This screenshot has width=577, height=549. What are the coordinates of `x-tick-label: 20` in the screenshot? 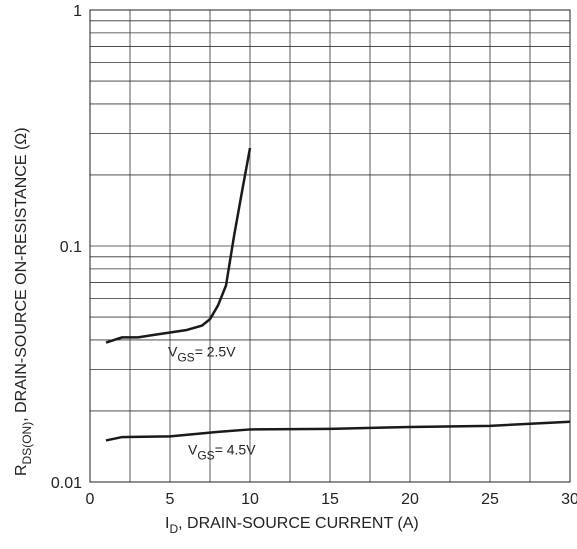 It's located at (410, 499).